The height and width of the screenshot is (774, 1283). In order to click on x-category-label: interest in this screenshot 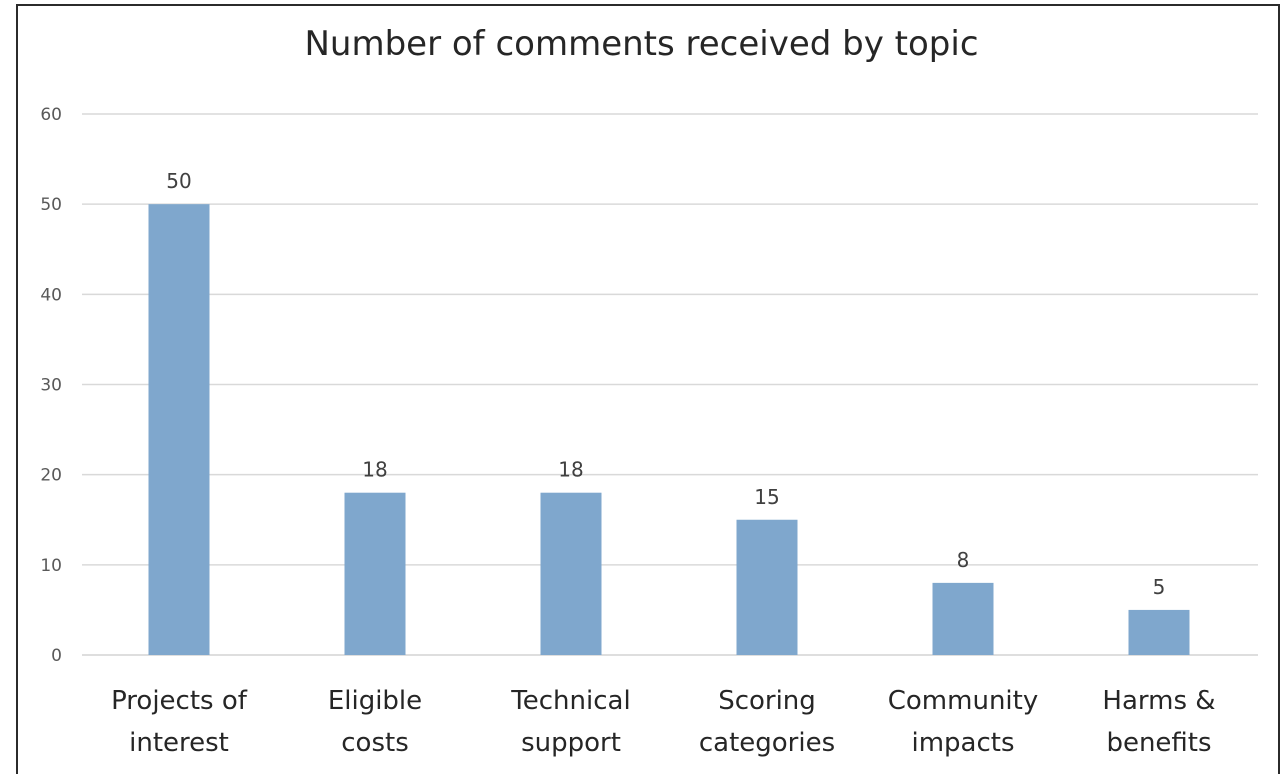, I will do `click(179, 743)`.